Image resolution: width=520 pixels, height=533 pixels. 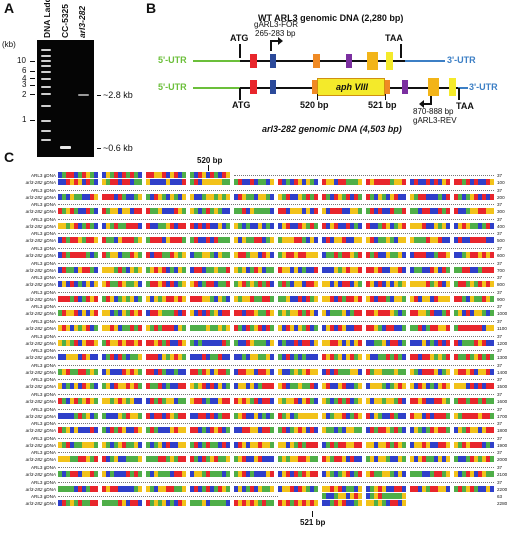 I want to click on panel-a-label: A, so click(x=9, y=8).